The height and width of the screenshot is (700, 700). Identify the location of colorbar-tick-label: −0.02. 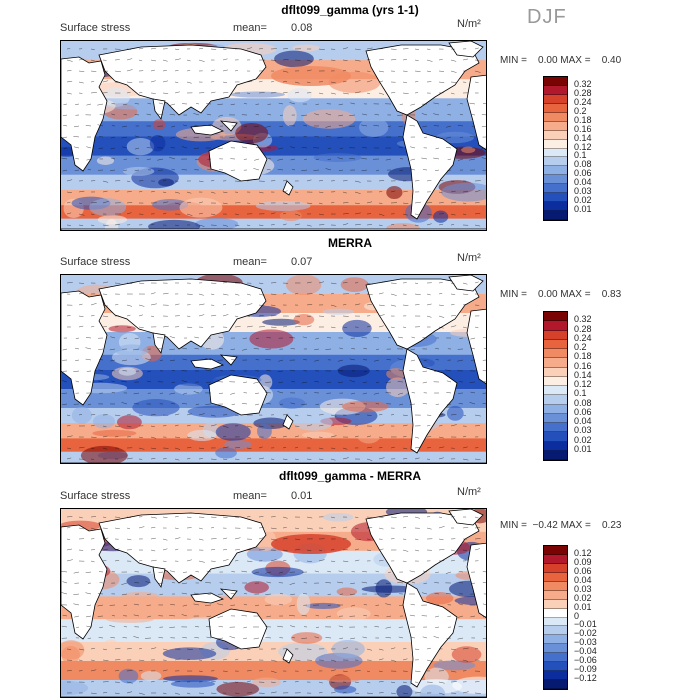
(585, 633).